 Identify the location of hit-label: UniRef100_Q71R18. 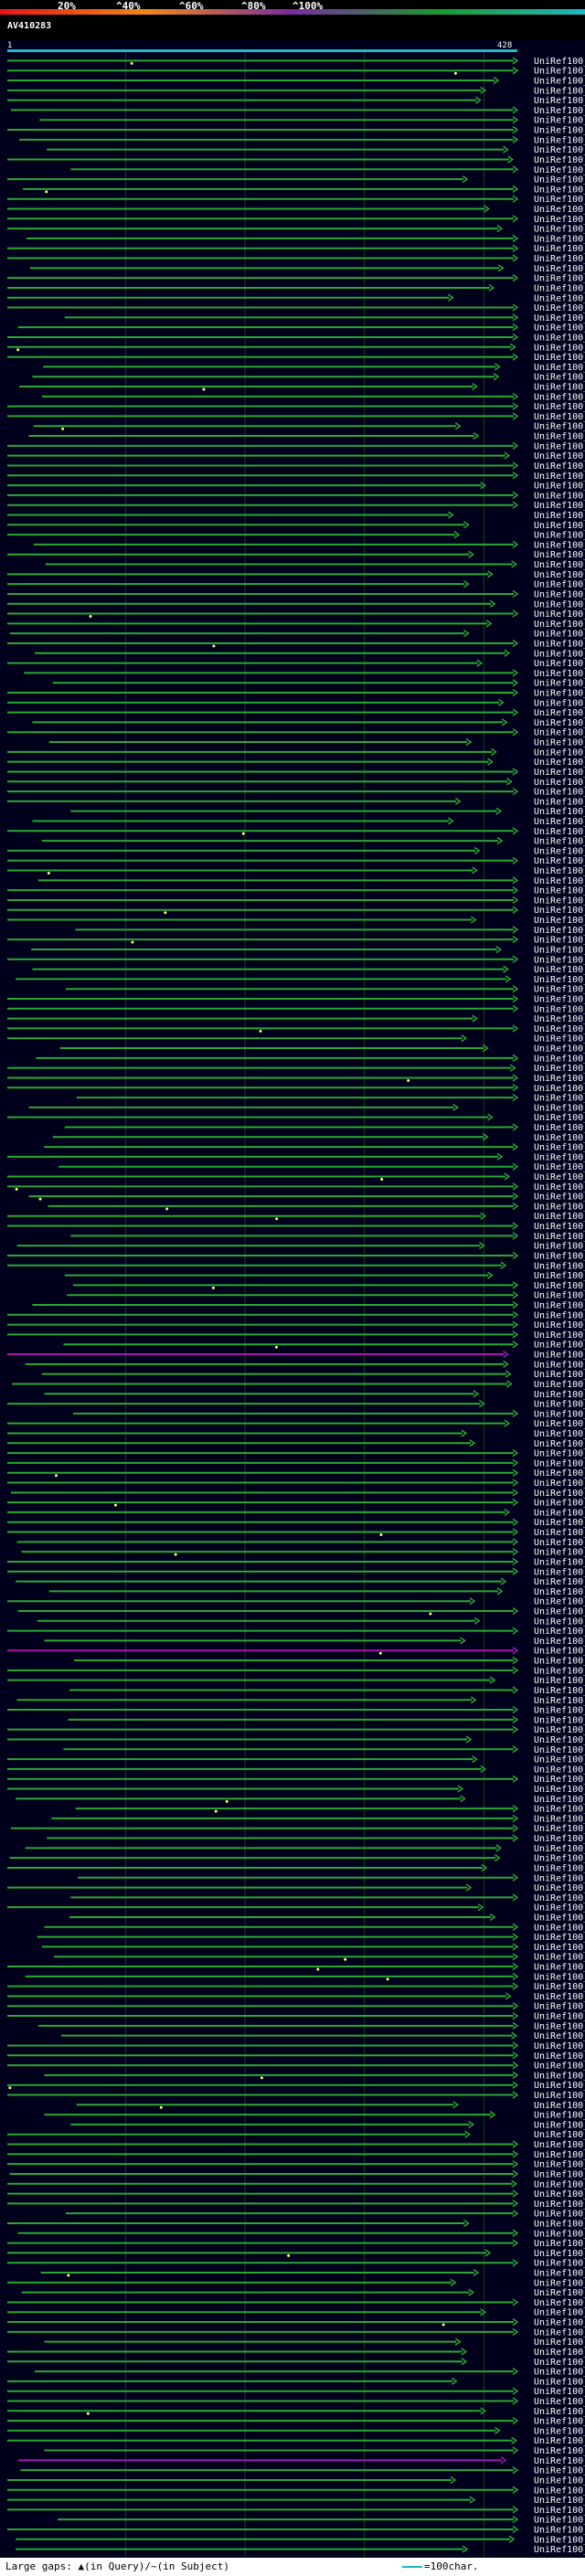
(560, 2441).